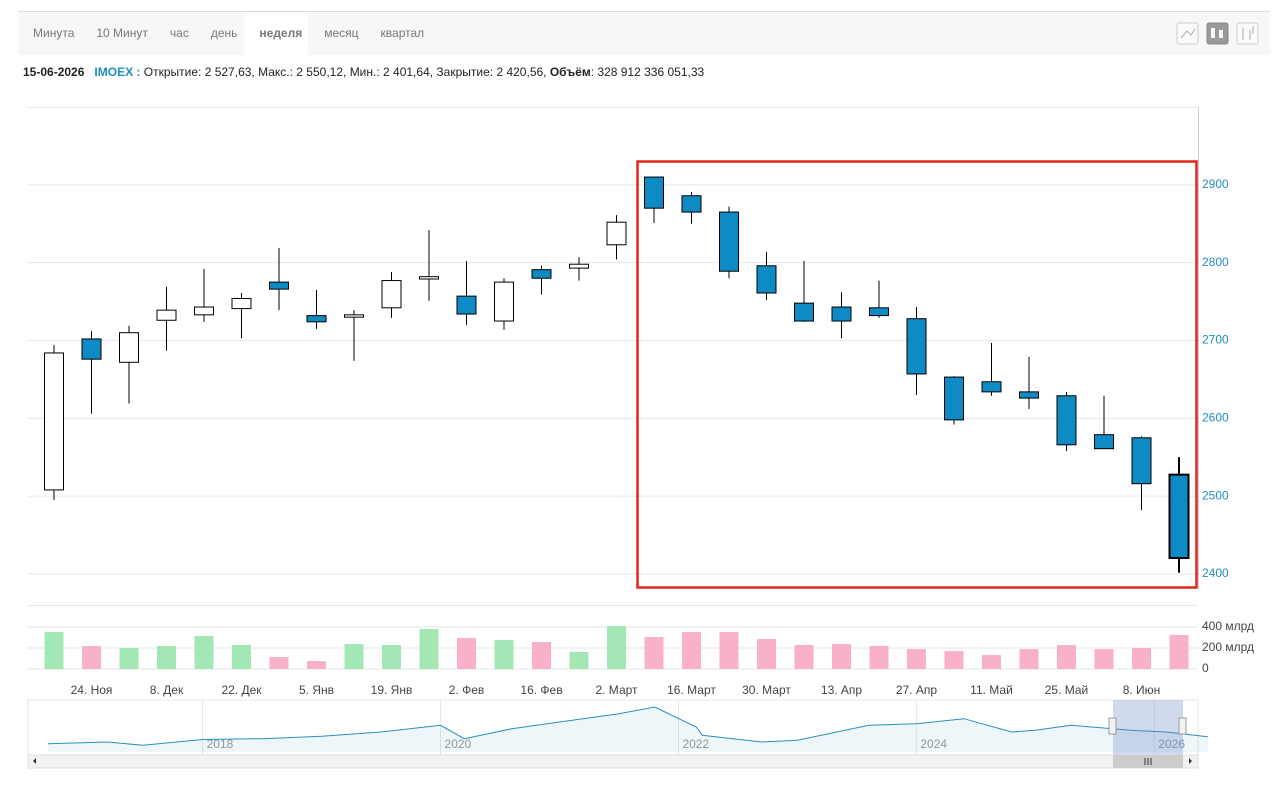 This screenshot has height=793, width=1280. Describe the element at coordinates (613, 727) in the screenshot. I see `navigator` at that location.